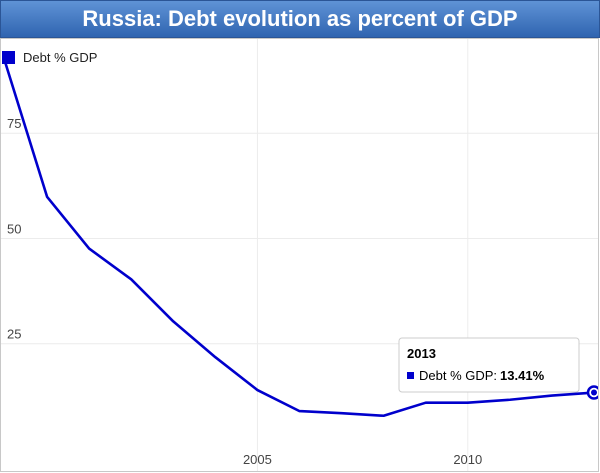 This screenshot has height=473, width=600. What do you see at coordinates (14, 123) in the screenshot?
I see `y-tick-label: 75` at bounding box center [14, 123].